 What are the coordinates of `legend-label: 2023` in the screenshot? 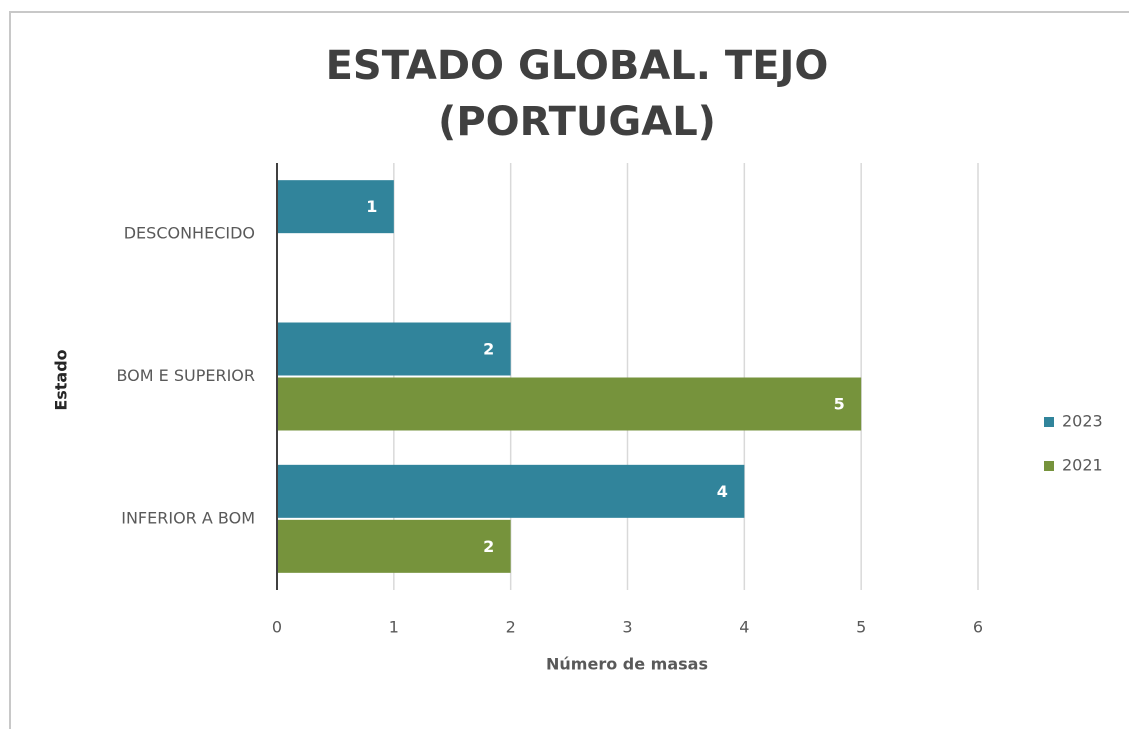 It's located at (1082, 421).